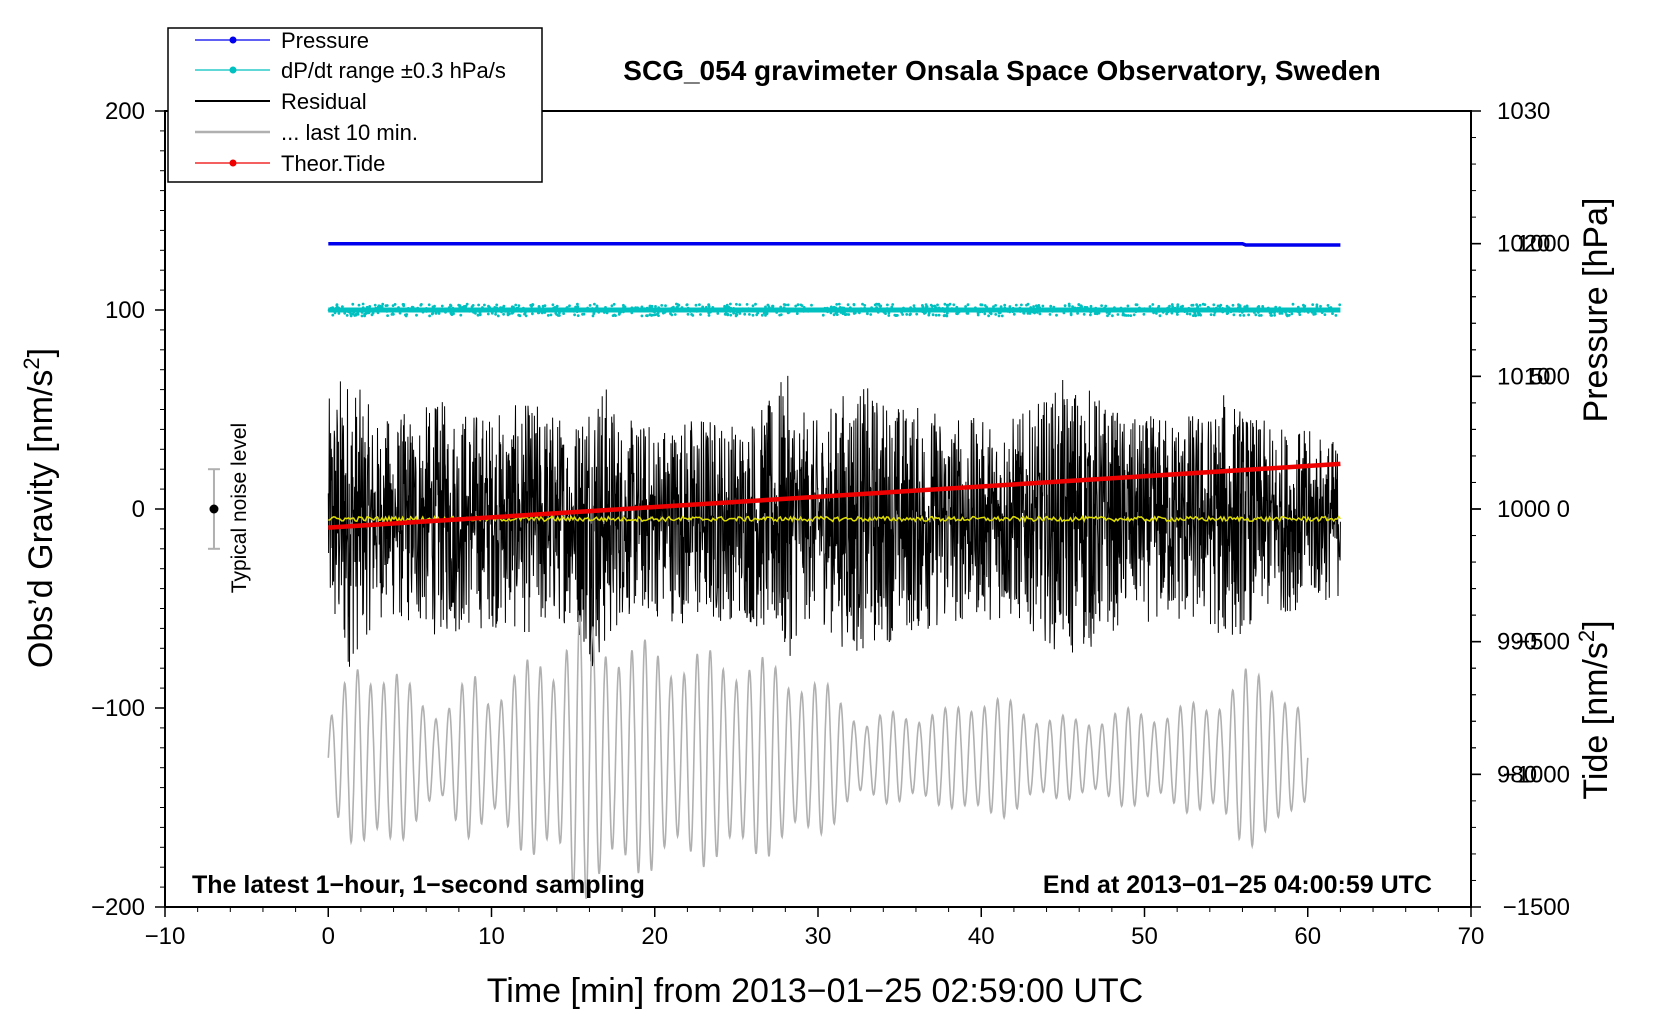  Describe the element at coordinates (324, 101) in the screenshot. I see `legend-label-residual: Residual` at that location.